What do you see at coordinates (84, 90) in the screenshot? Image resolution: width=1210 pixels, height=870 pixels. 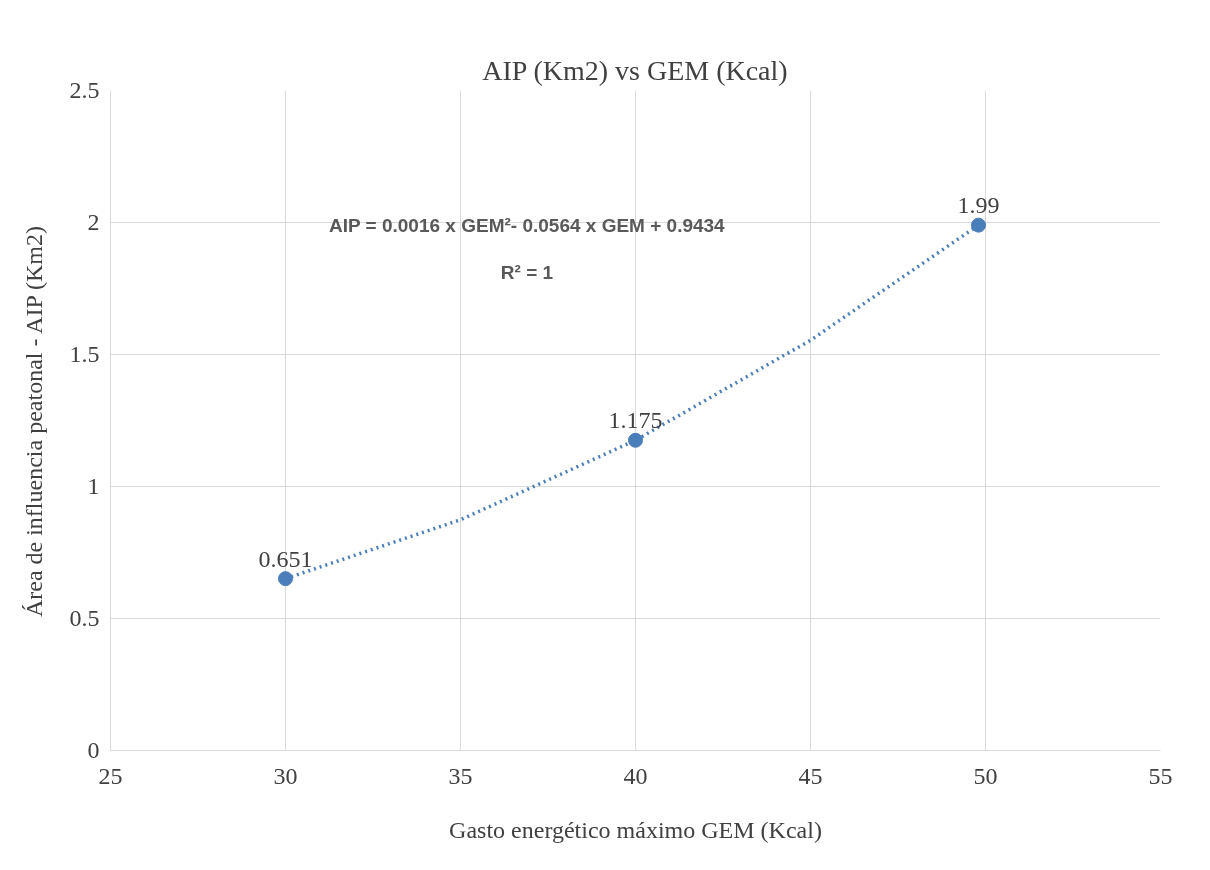 I see `y-tick-label: 2.5` at bounding box center [84, 90].